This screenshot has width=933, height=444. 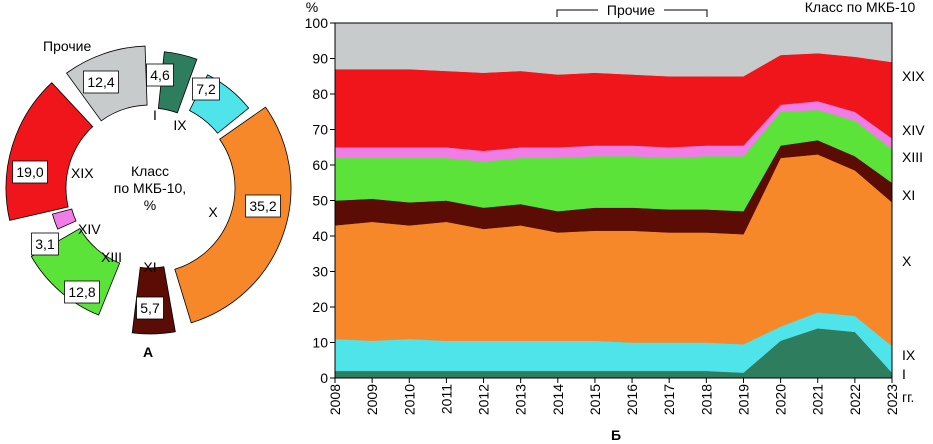 What do you see at coordinates (49, 151) in the screenshot?
I see `donut-slice-xix` at bounding box center [49, 151].